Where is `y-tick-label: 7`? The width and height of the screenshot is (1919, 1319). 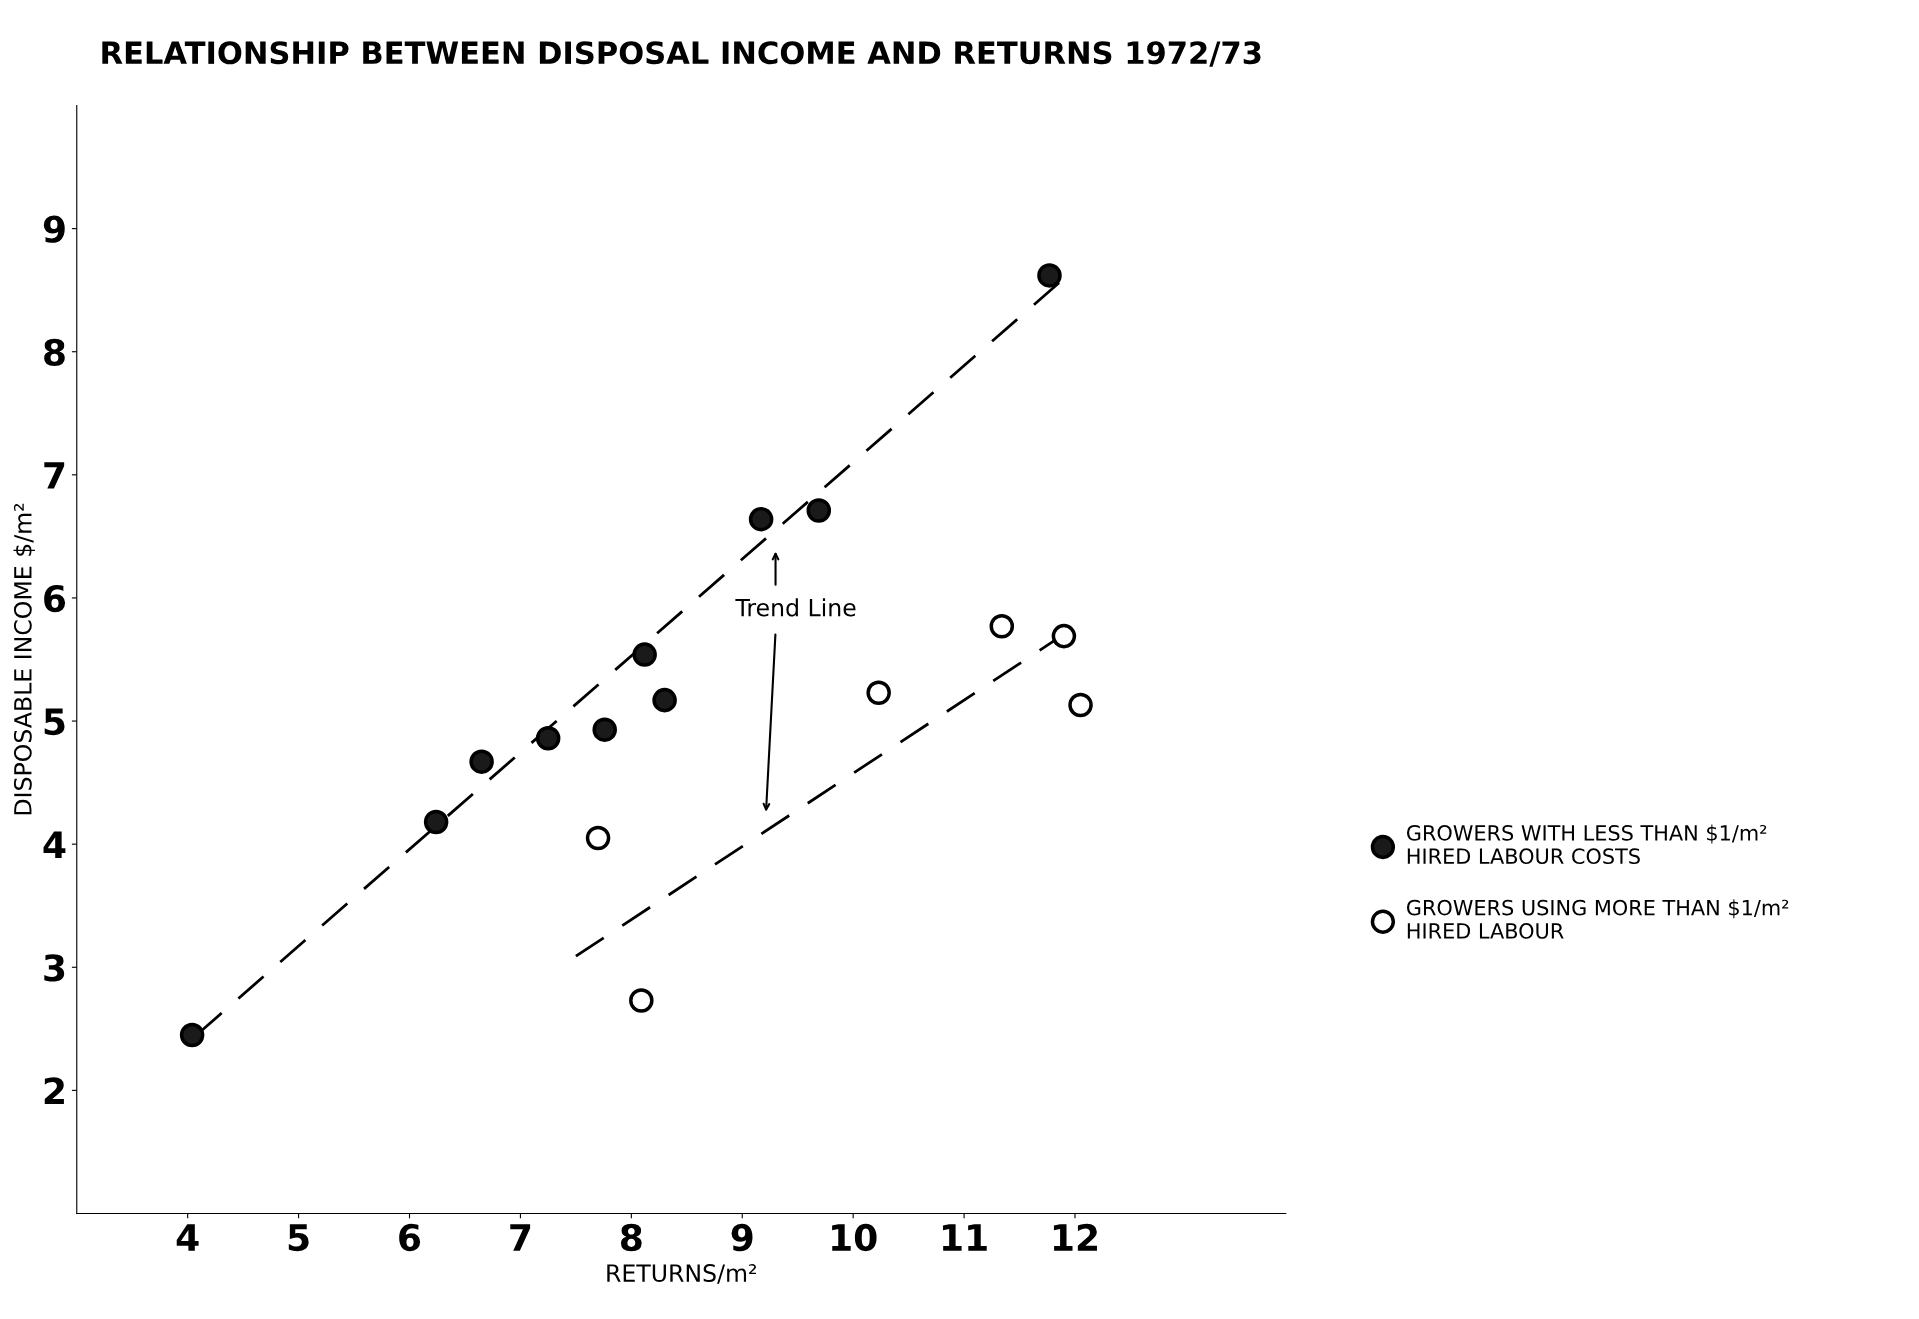
y-tick-label: 7 is located at coordinates (54, 475).